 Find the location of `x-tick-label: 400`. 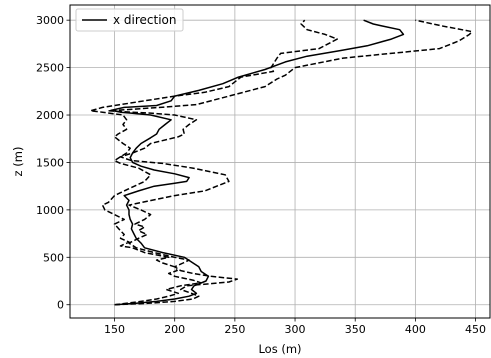

x-tick-label: 400 is located at coordinates (415, 329).